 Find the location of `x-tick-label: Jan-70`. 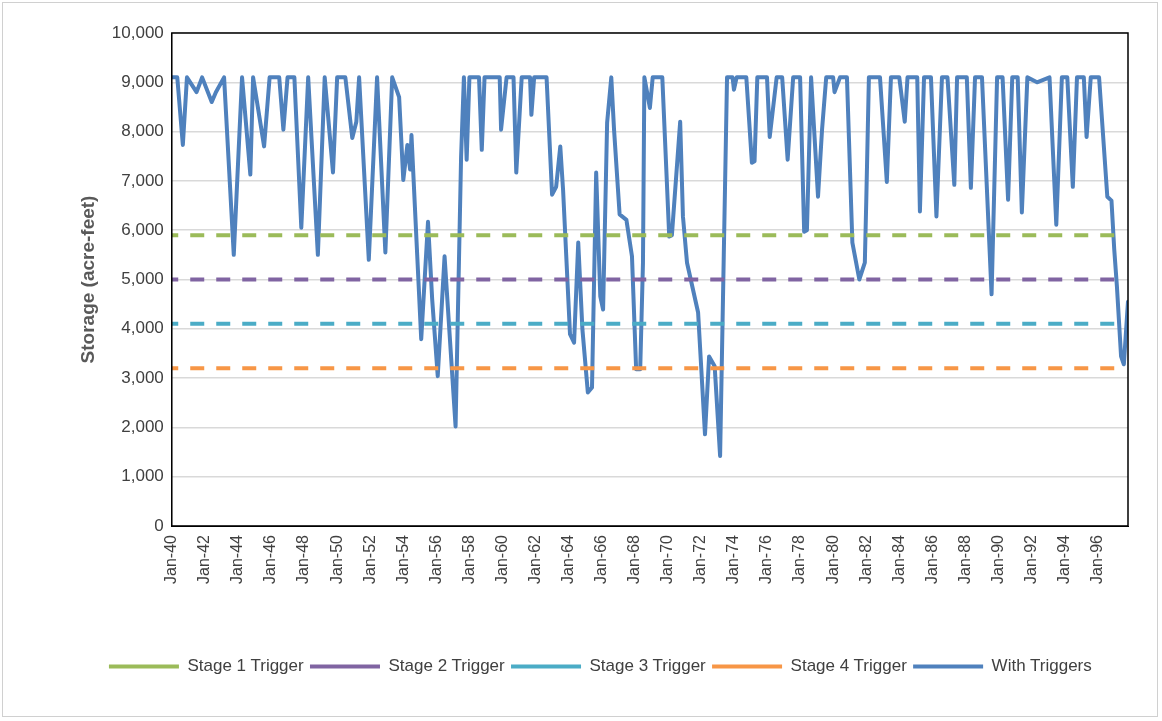

x-tick-label: Jan-70 is located at coordinates (667, 559).